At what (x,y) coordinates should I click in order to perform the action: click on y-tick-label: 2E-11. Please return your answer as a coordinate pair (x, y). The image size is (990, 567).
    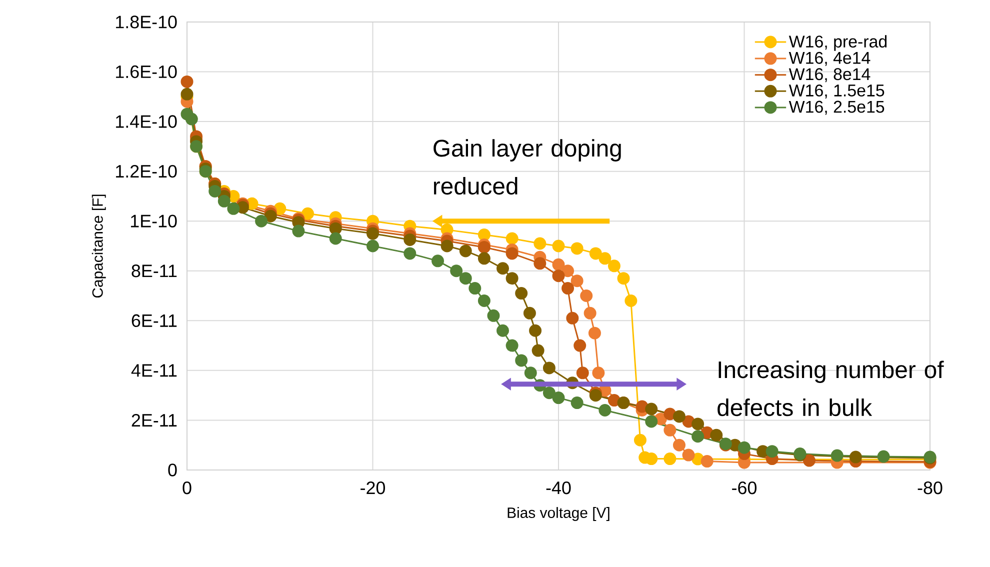
    Looking at the image, I should click on (154, 420).